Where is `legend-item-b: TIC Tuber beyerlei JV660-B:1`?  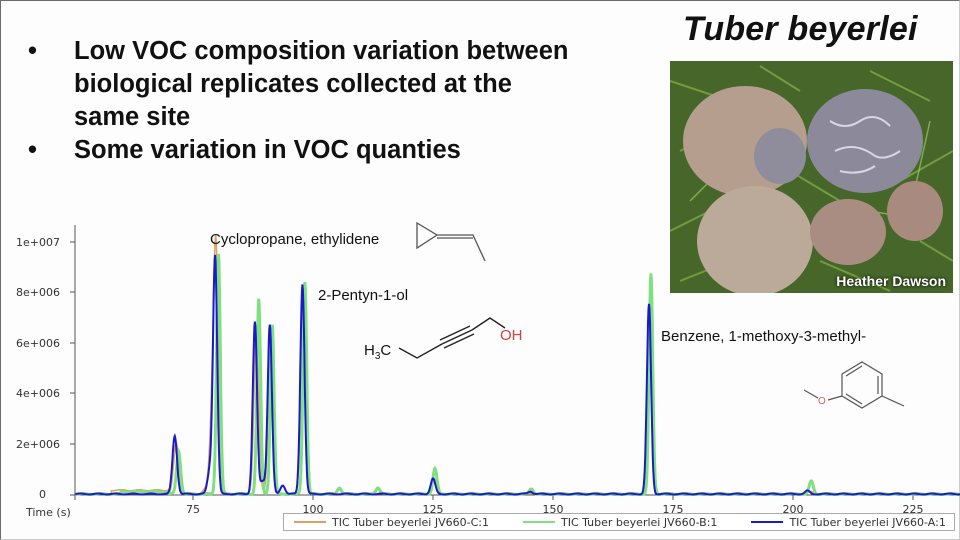 legend-item-b: TIC Tuber beyerlei JV660-B:1 is located at coordinates (620, 522).